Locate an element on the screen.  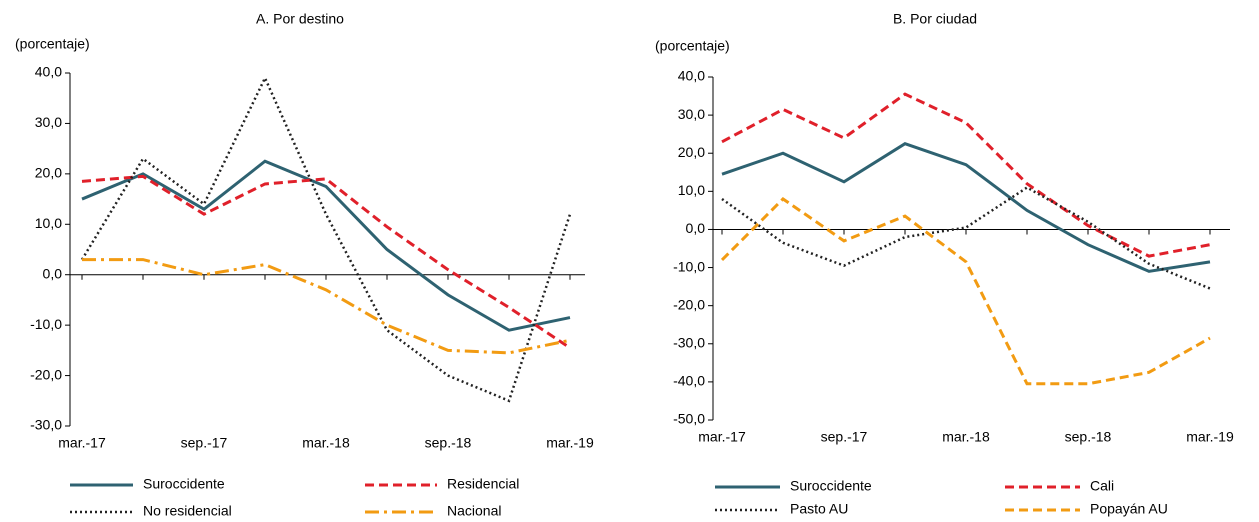
chart-title: B. Por ciudad is located at coordinates (935, 19).